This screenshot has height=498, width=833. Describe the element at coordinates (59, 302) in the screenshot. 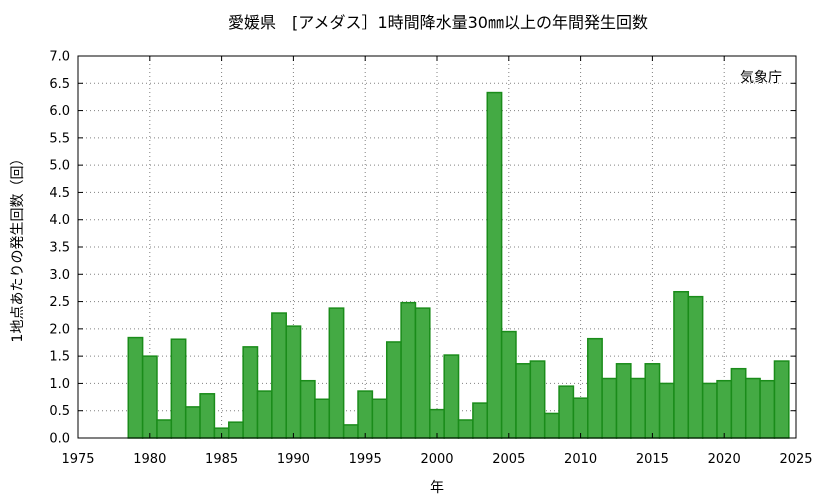

I see `y-tick-label: 2.5` at that location.